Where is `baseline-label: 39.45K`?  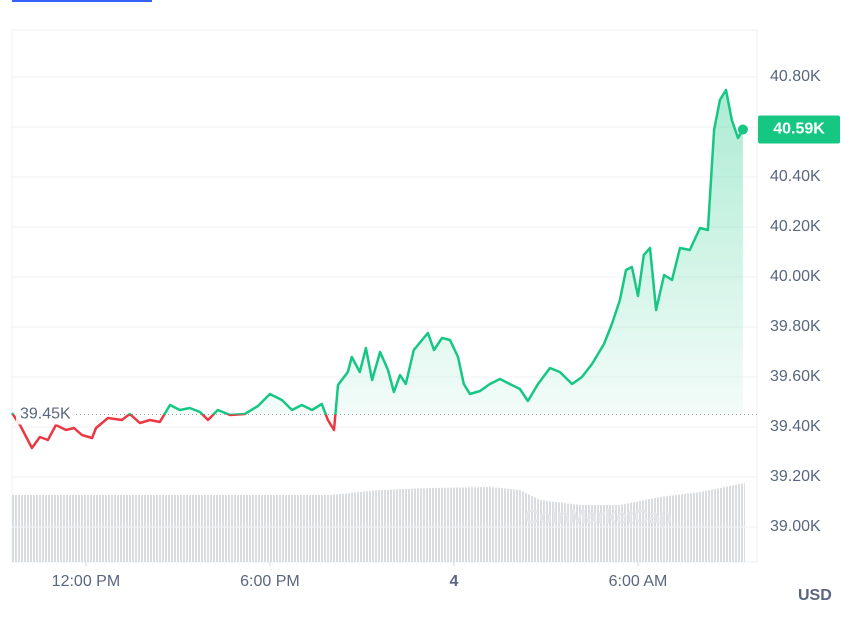
baseline-label: 39.45K is located at coordinates (45, 414).